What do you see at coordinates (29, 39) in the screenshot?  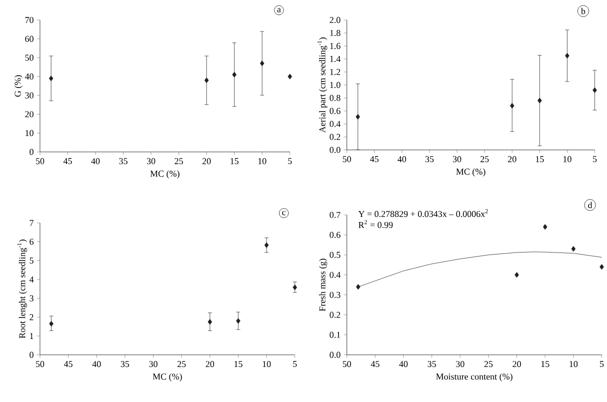 I see `y-tick-label: 60` at bounding box center [29, 39].